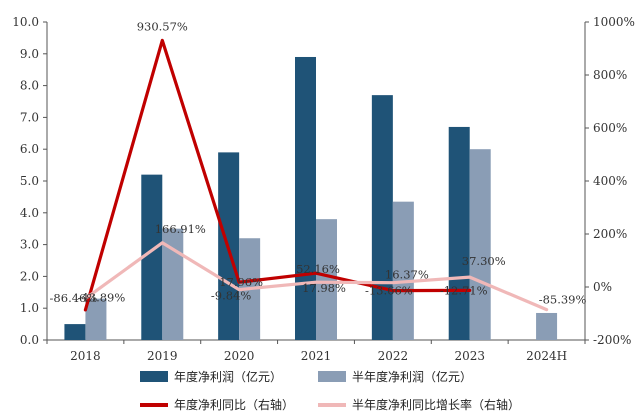 Image resolution: width=642 pixels, height=418 pixels. I want to click on right-tick-label: 1000%, so click(614, 22).